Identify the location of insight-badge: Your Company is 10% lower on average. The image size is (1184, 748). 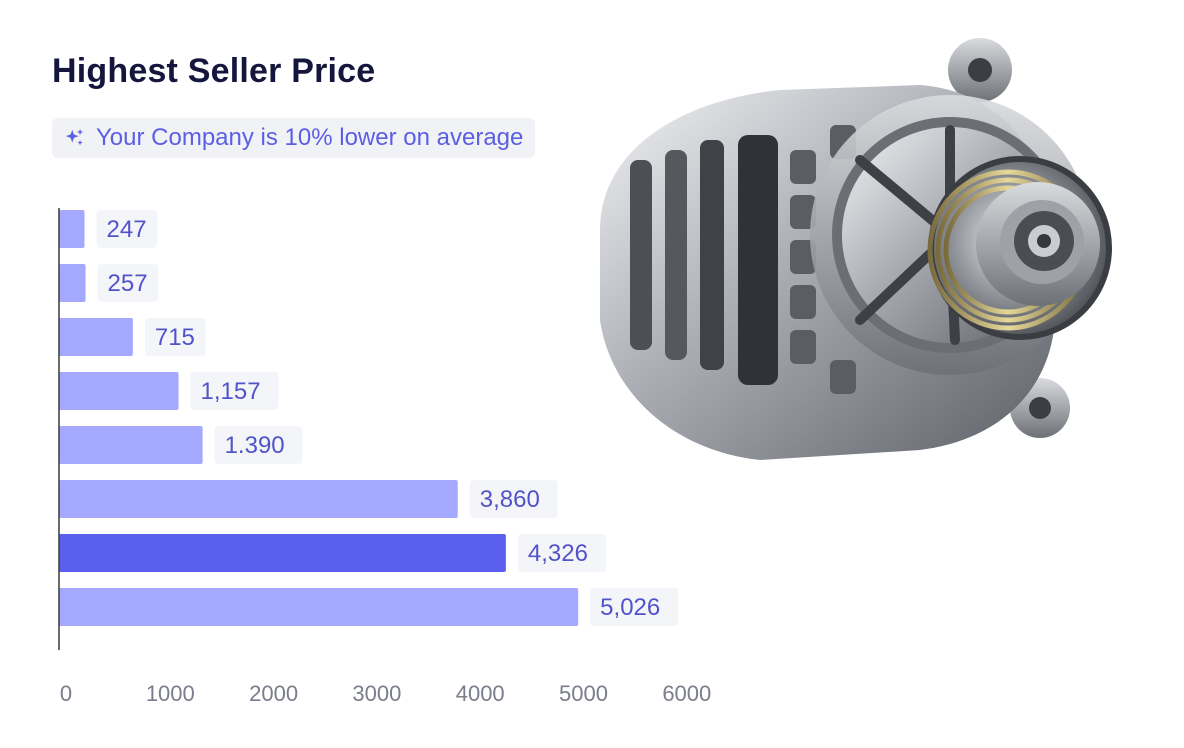
(294, 138).